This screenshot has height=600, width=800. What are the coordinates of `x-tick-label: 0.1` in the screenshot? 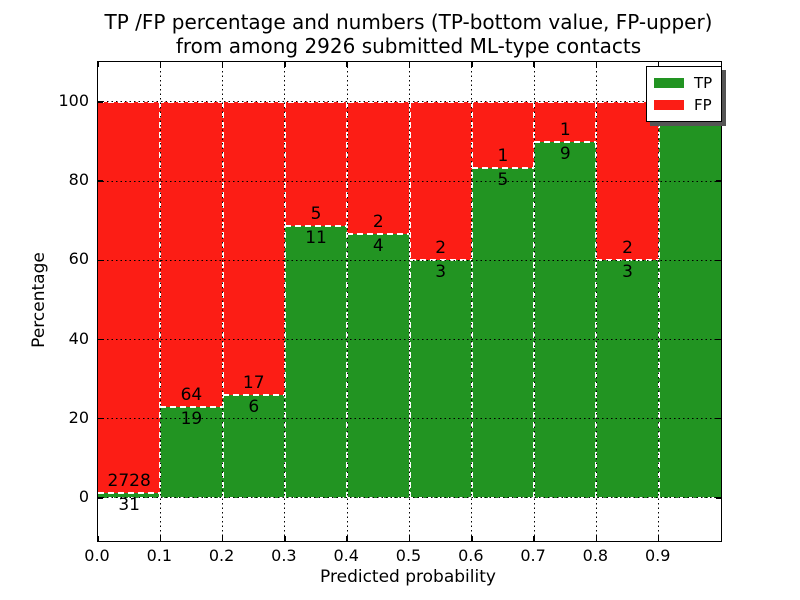 It's located at (159, 555).